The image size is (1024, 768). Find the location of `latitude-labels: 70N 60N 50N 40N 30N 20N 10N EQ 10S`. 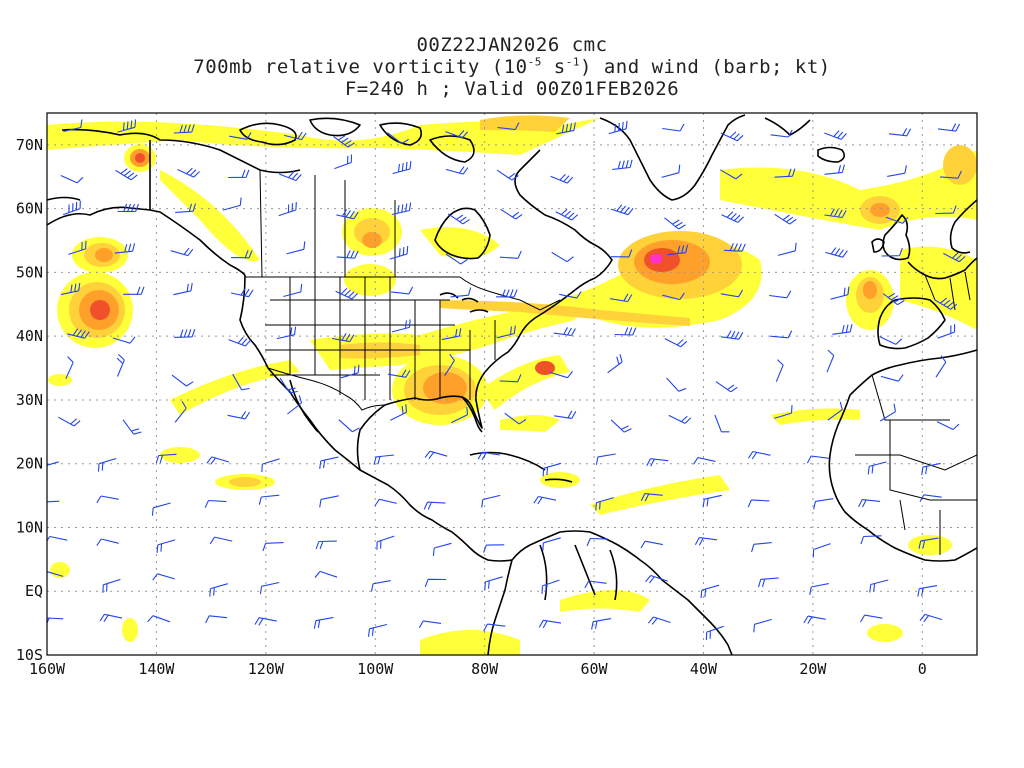

latitude-labels: 70N 60N 50N 40N 30N 20N 10N EQ 10S is located at coordinates (29, 400).